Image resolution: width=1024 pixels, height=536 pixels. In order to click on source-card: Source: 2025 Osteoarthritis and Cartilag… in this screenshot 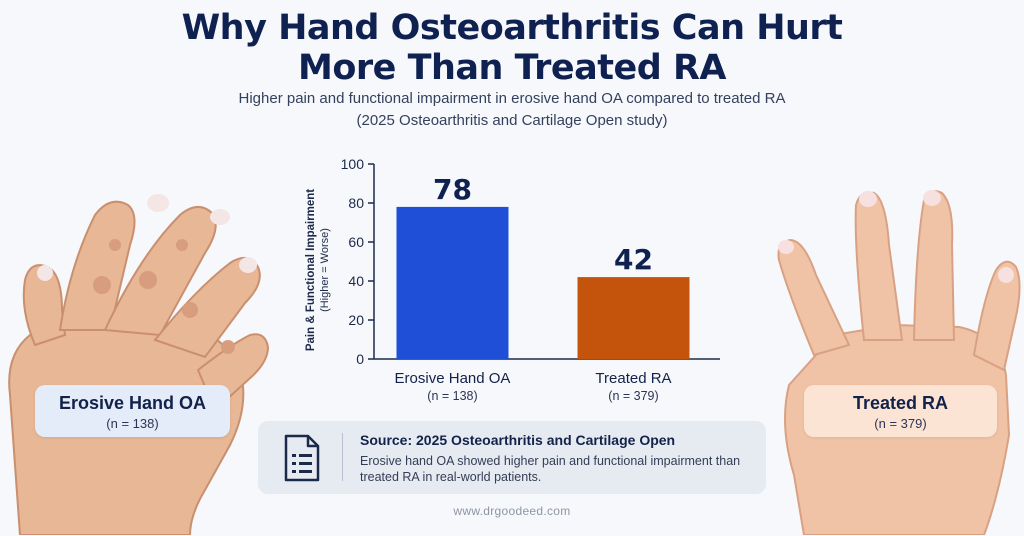, I will do `click(512, 457)`.